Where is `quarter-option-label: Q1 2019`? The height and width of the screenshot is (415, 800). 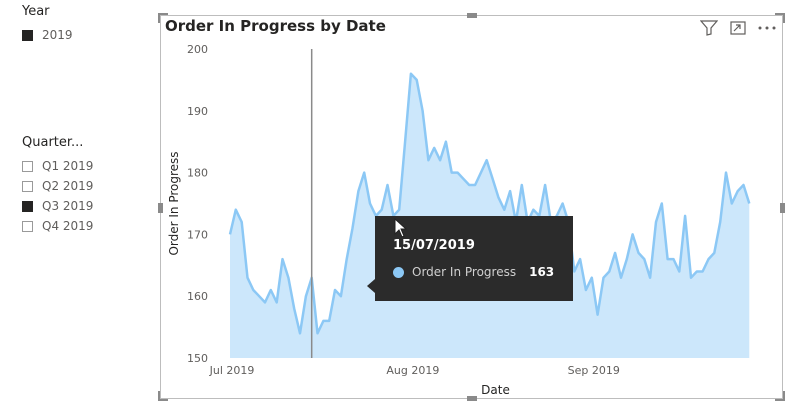 quarter-option-label: Q1 2019 is located at coordinates (68, 166).